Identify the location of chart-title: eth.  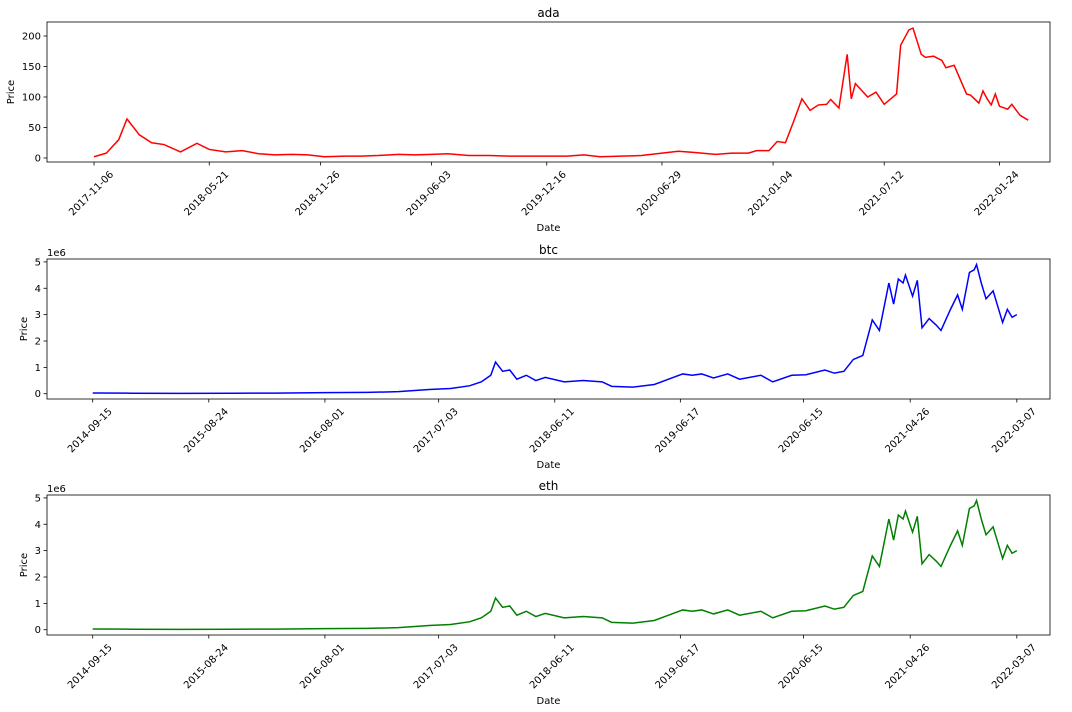
(549, 486).